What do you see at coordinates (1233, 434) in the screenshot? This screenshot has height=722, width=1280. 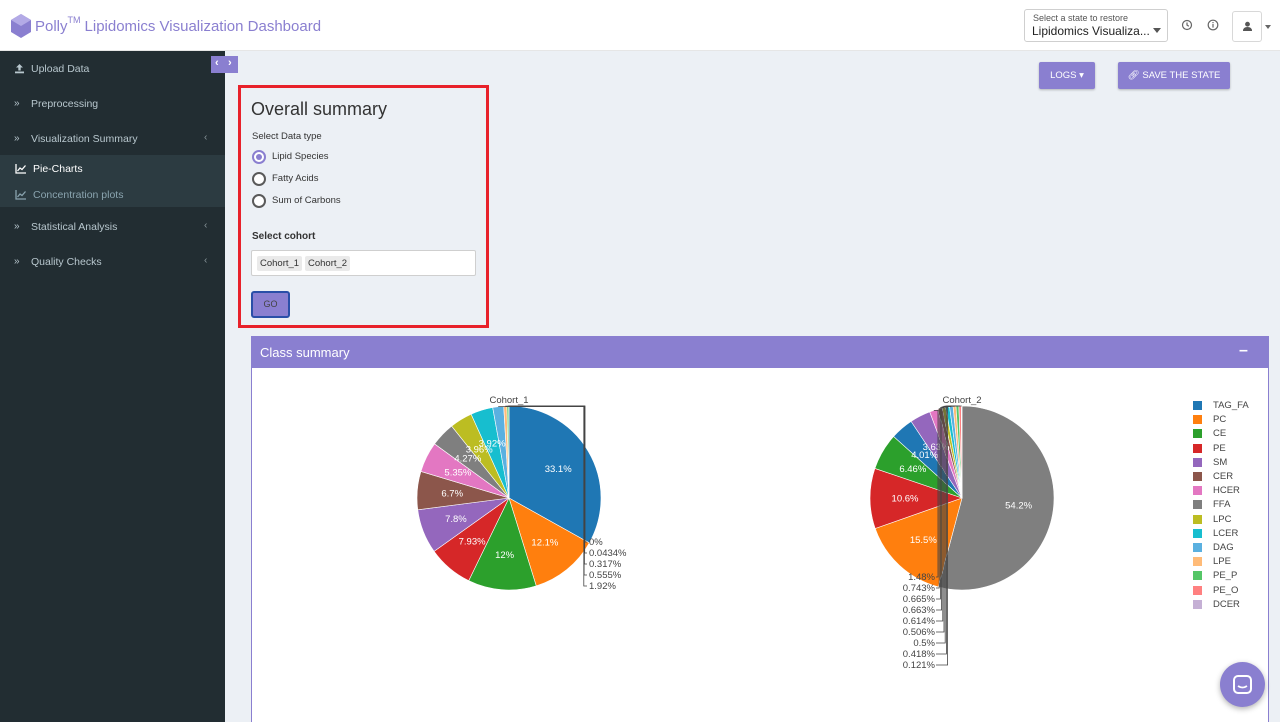 I see `legend-item: CE` at bounding box center [1233, 434].